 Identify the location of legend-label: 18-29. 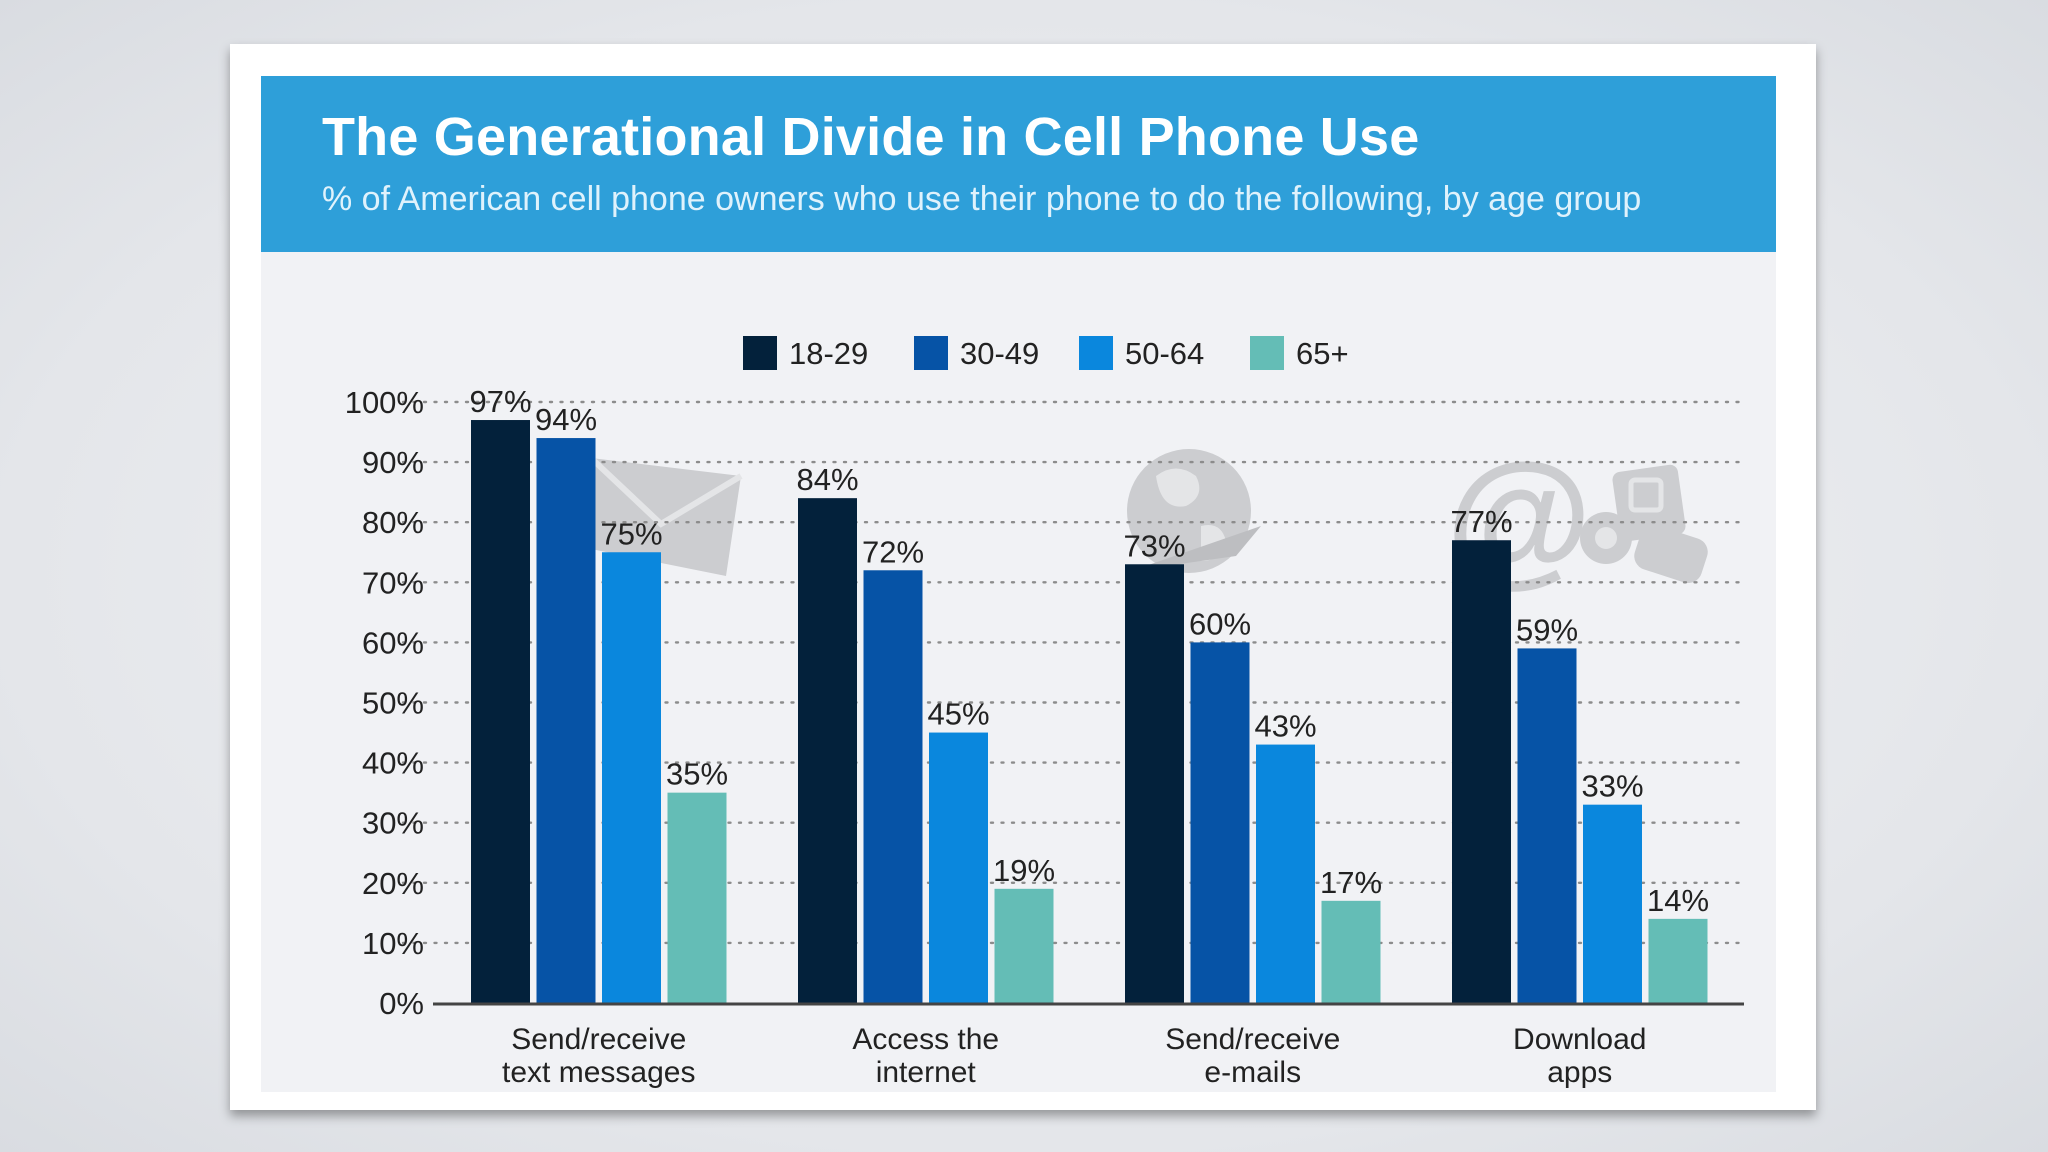
(828, 353).